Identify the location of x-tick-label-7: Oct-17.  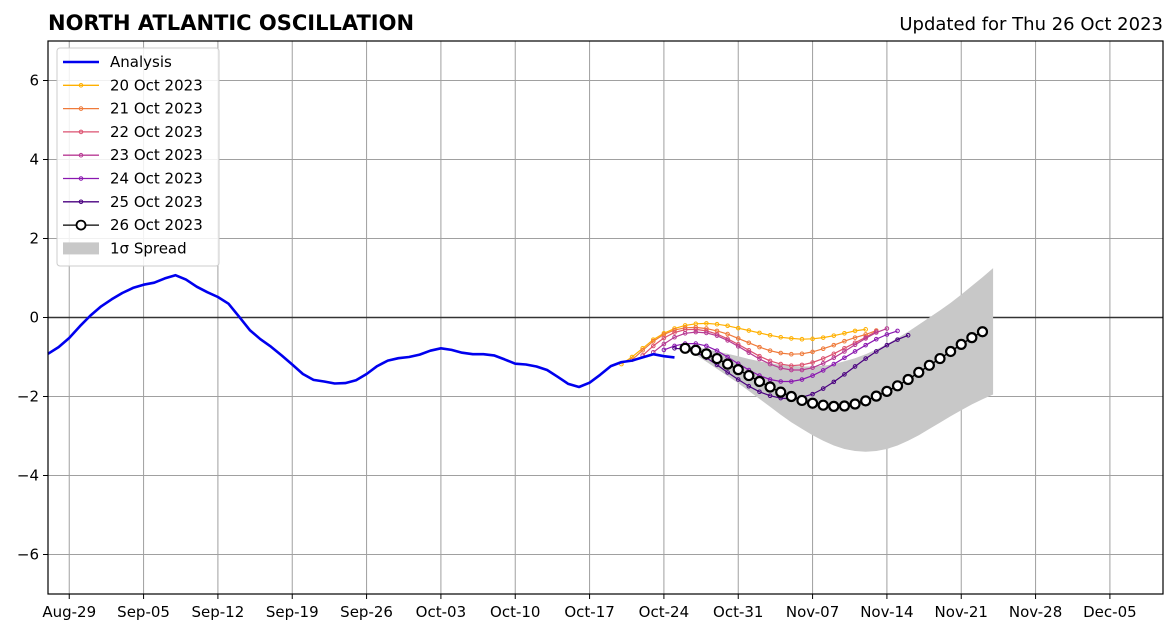
(589, 612).